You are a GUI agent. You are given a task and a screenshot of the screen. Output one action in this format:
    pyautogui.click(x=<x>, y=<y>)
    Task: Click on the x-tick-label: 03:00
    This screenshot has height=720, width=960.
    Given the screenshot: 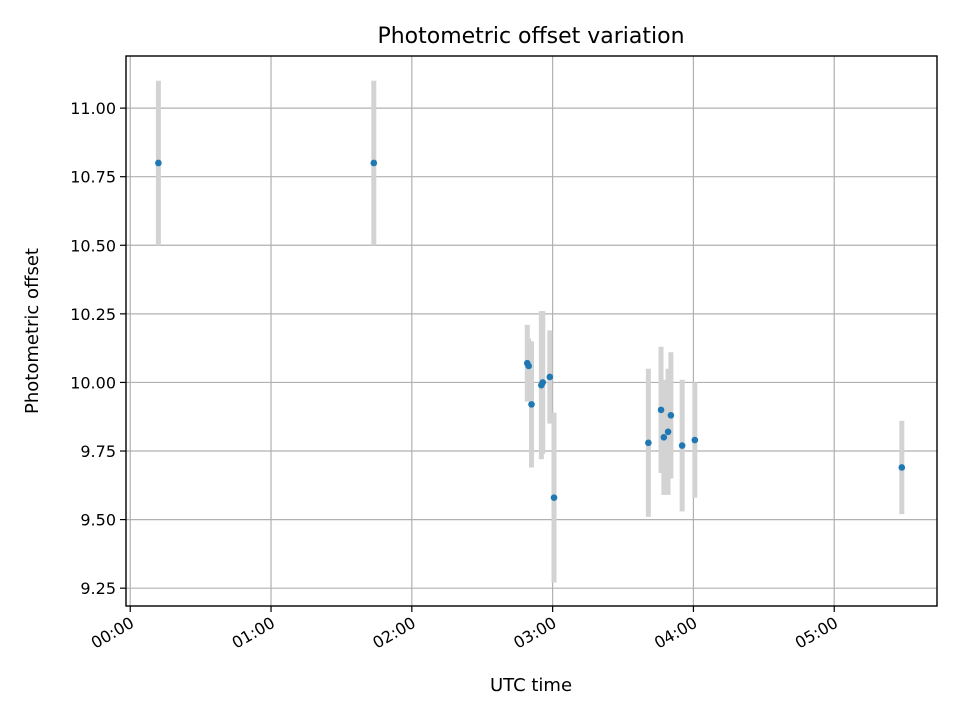 What is the action you would take?
    pyautogui.click(x=534, y=633)
    